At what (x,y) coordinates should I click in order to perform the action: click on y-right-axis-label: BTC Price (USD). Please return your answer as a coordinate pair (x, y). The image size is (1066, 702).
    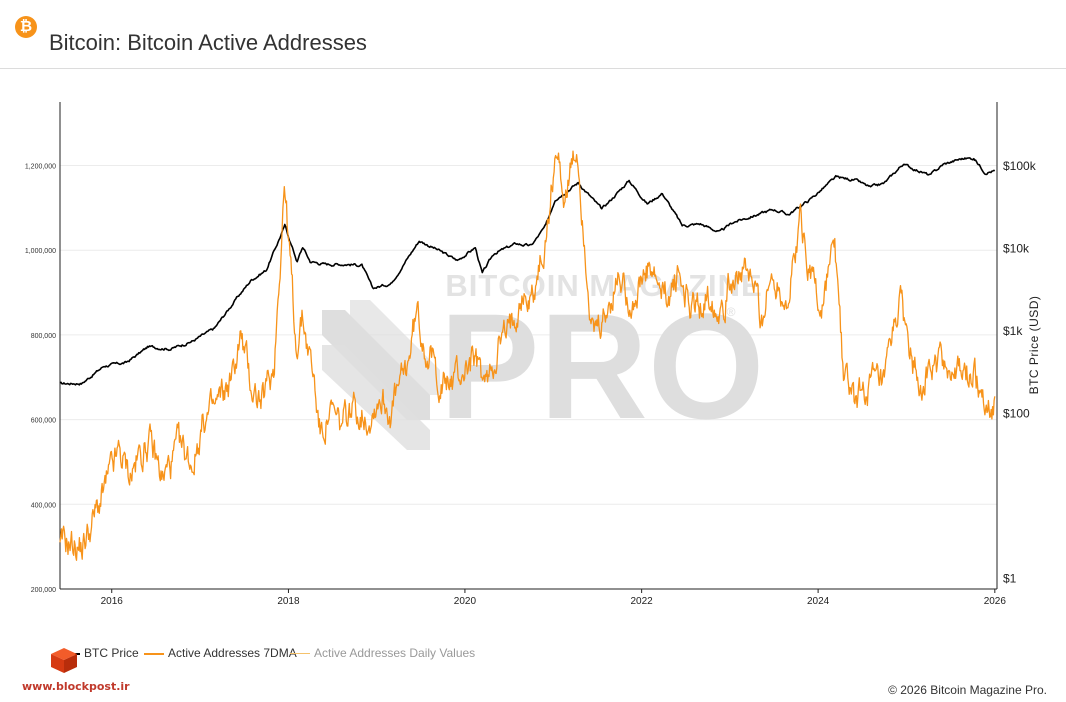
    Looking at the image, I should click on (1034, 345).